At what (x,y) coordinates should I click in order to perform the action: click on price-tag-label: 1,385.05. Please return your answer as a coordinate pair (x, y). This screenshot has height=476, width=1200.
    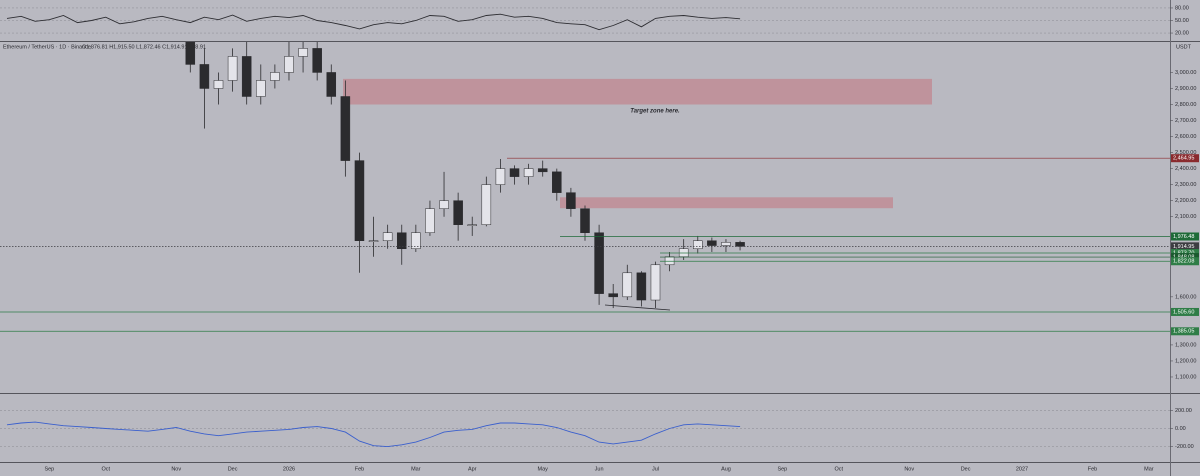
    Looking at the image, I should click on (1183, 332).